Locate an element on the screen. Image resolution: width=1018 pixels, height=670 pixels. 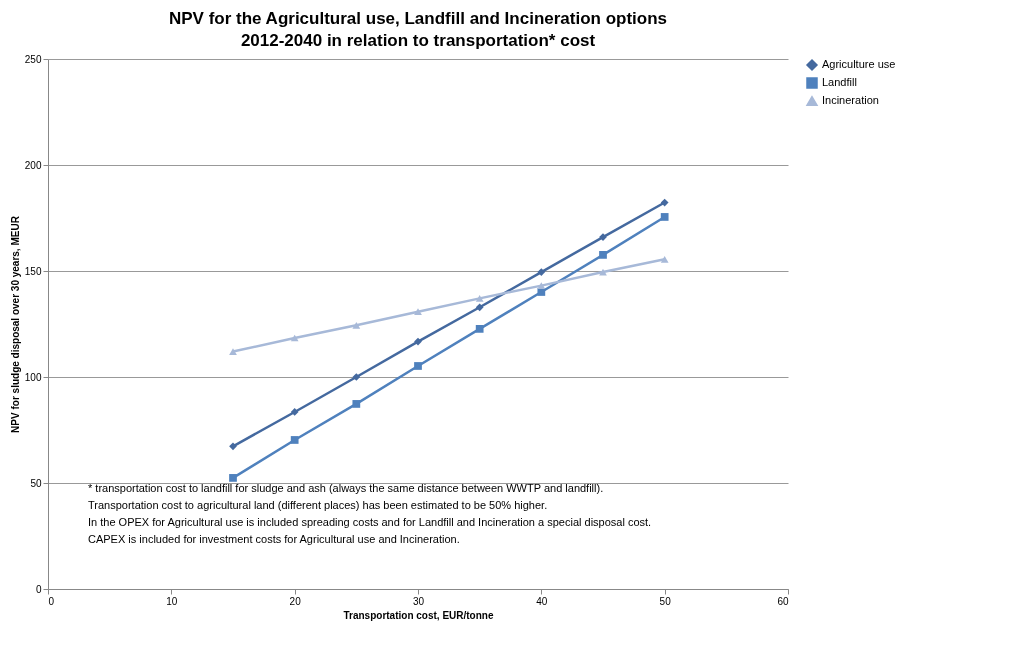
legend-label: Agriculture use is located at coordinates (859, 64).